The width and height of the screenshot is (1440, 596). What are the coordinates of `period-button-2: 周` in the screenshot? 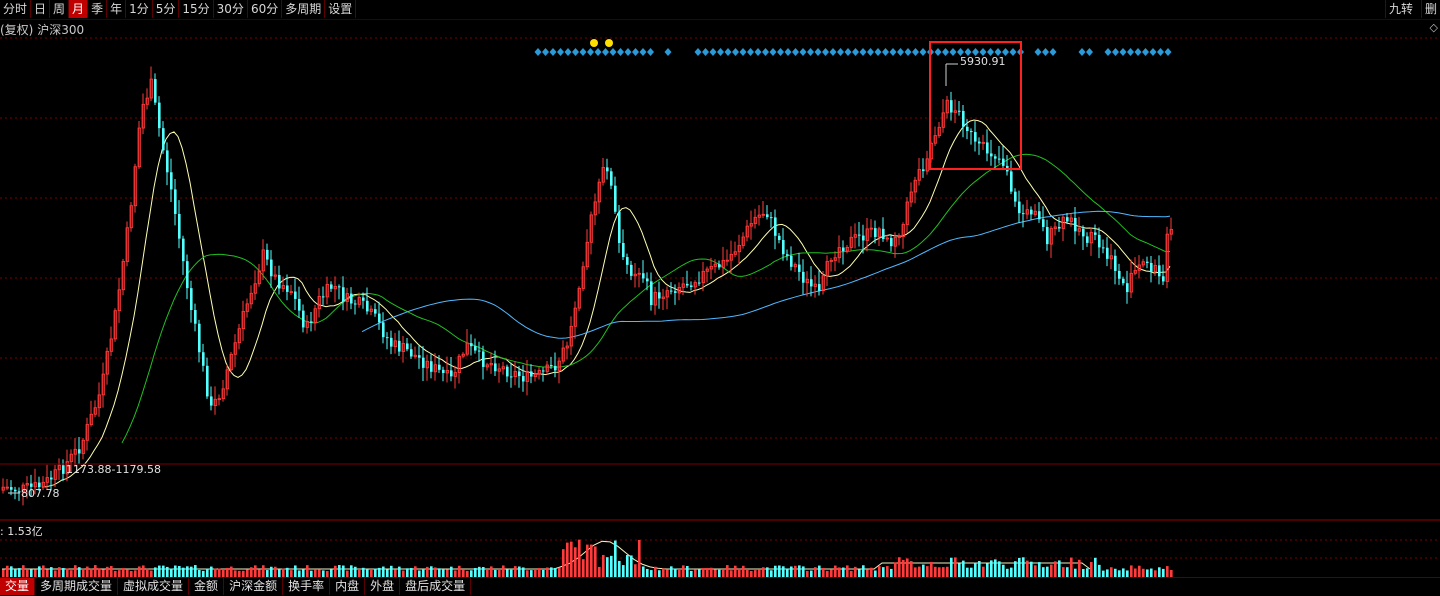 It's located at (60, 9).